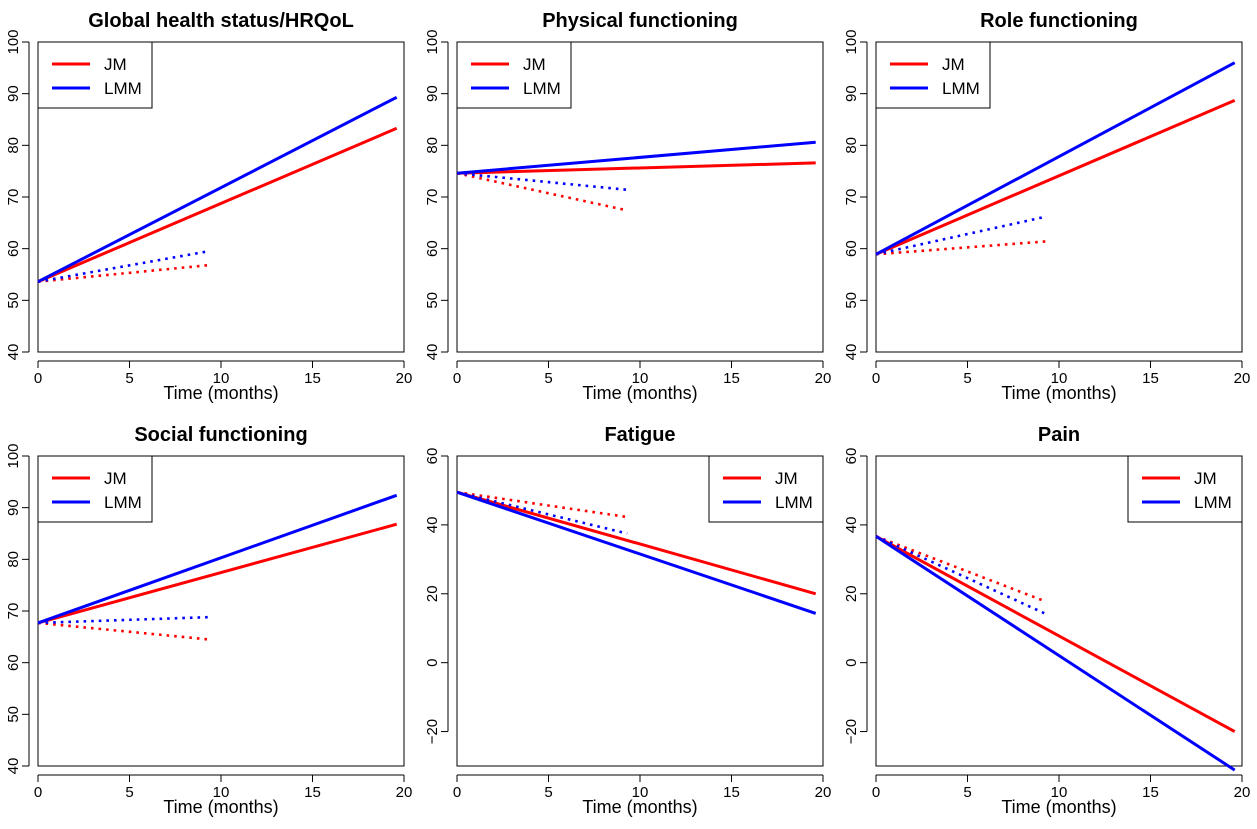  What do you see at coordinates (851, 731) in the screenshot?
I see `y-tick-label: −20` at bounding box center [851, 731].